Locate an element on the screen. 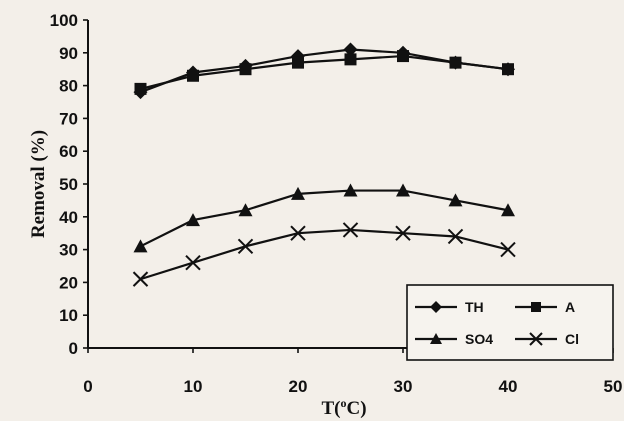 This screenshot has width=624, height=421. series-cl-point-3-stroke-b is located at coordinates (298, 233).